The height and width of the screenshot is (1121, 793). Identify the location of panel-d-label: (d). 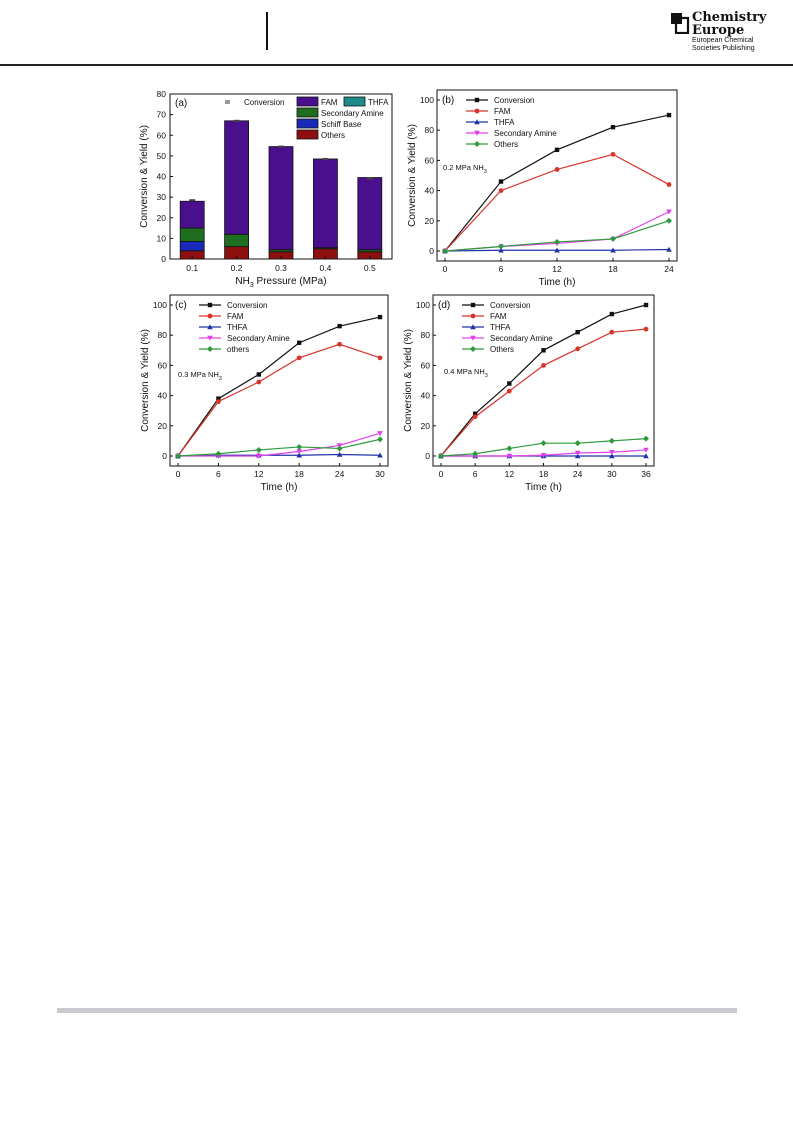
(444, 305).